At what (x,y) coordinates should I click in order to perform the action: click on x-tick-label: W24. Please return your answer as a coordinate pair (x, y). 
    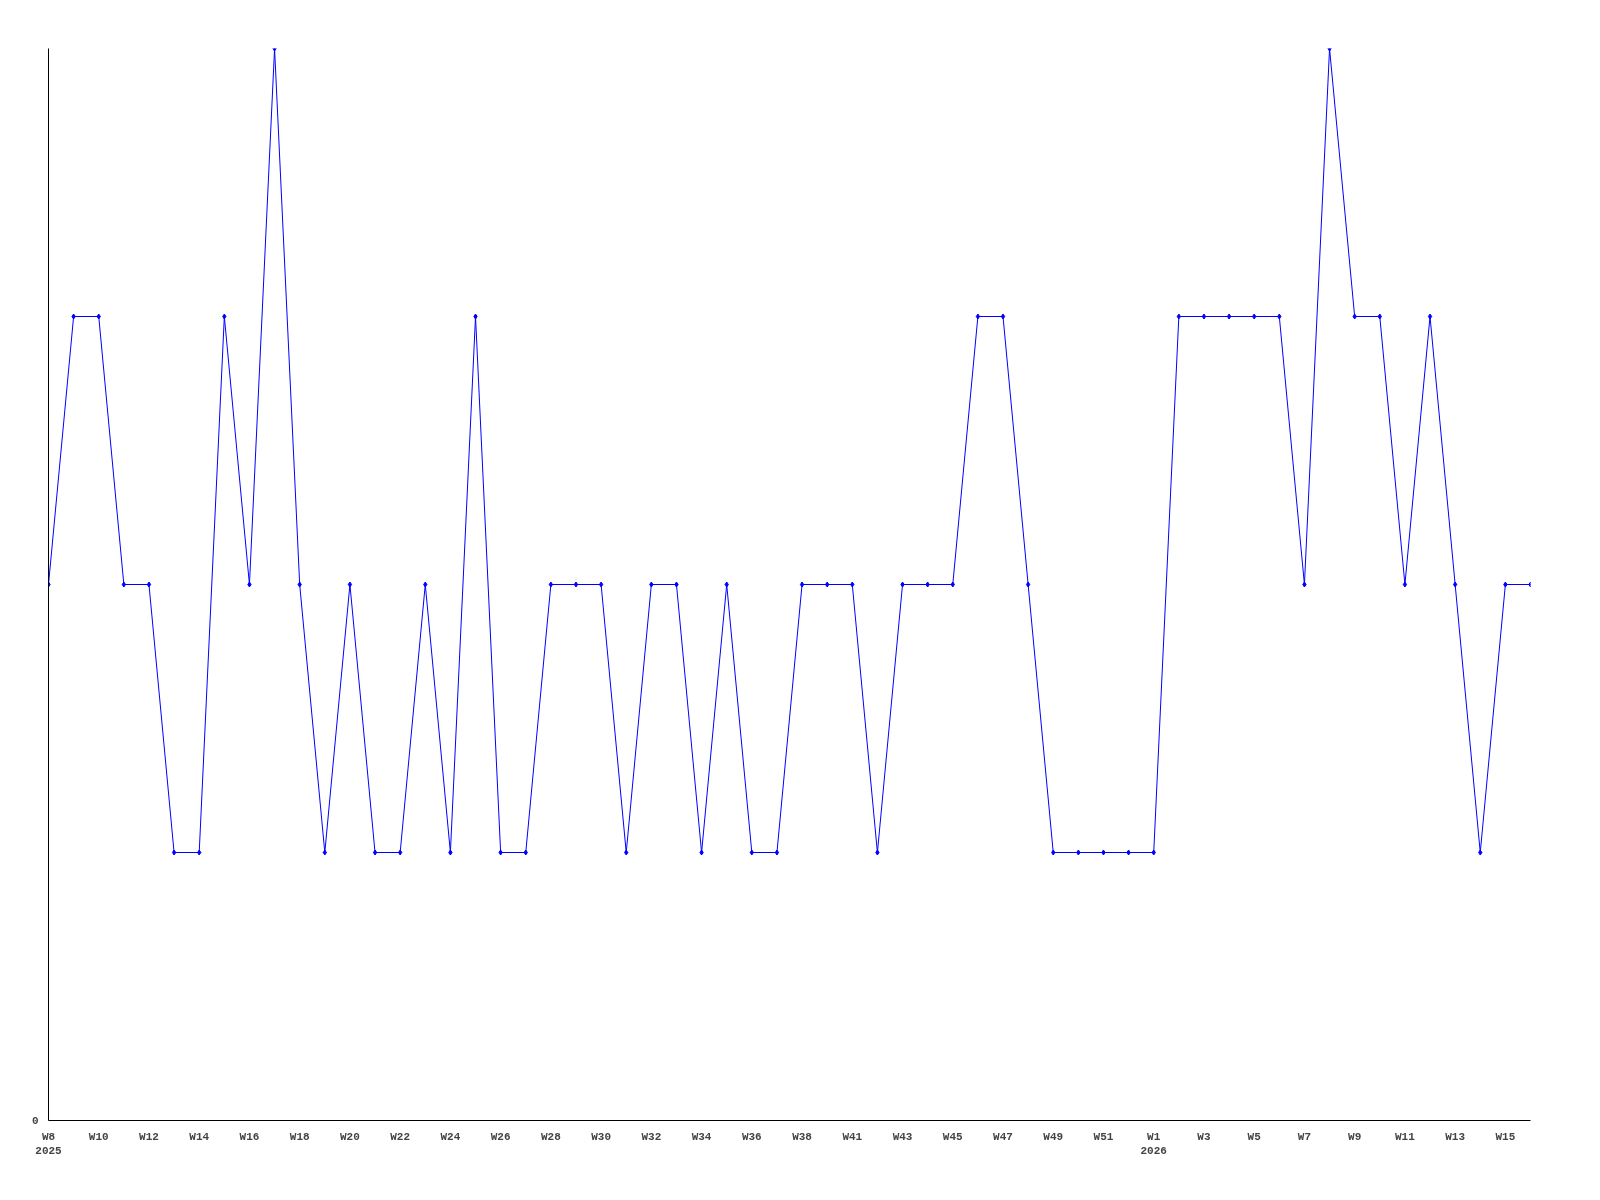
    Looking at the image, I should click on (450, 1136).